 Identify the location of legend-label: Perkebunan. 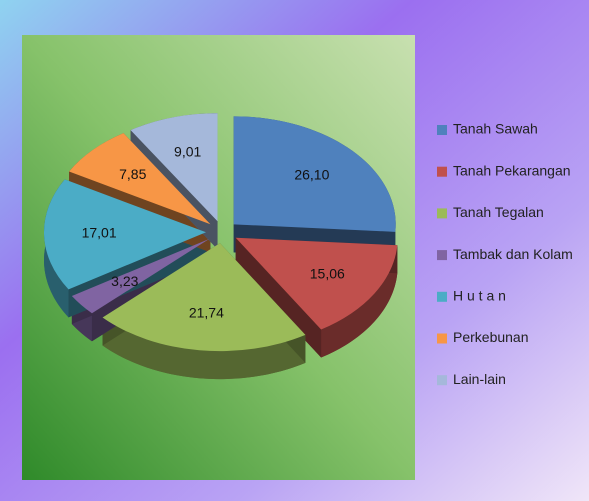
(491, 337).